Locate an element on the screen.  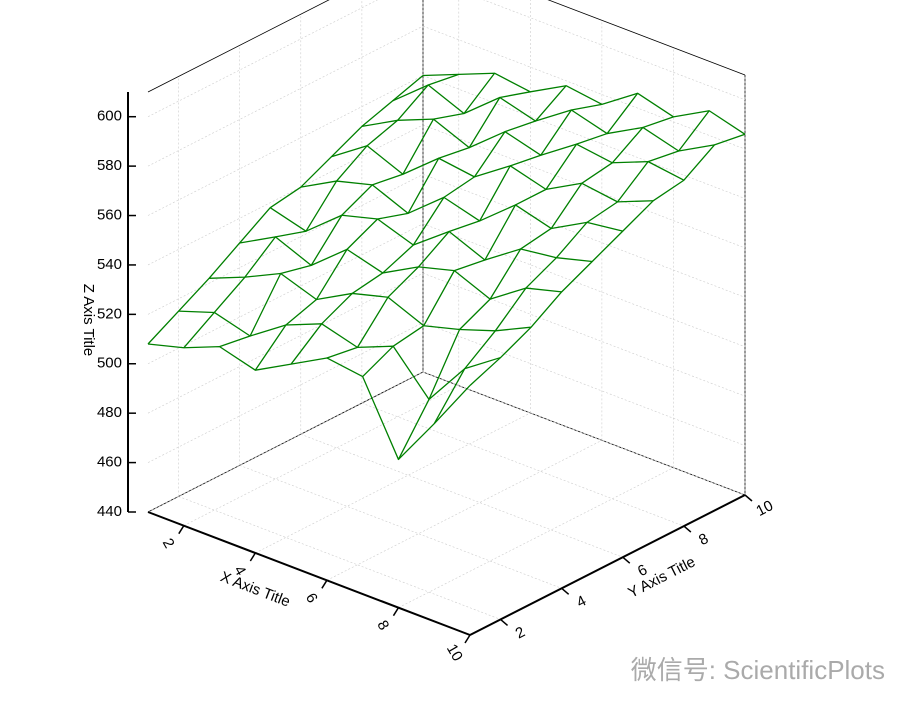
x-tick-label: 2 is located at coordinates (168, 544).